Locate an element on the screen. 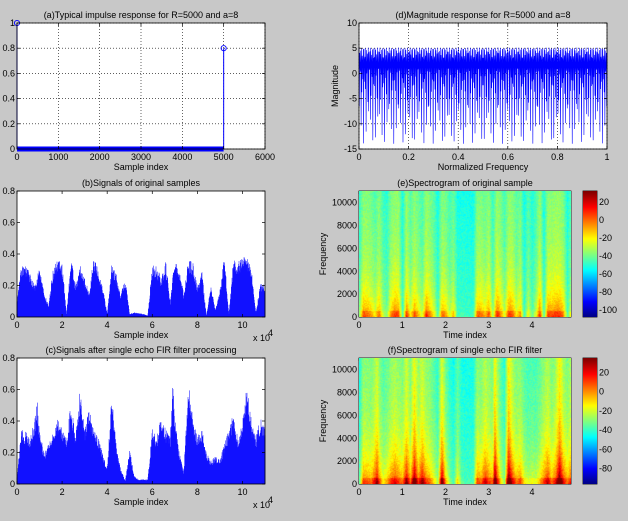 Image resolution: width=628 pixels, height=521 pixels. x-axis-label: Sample index is located at coordinates (141, 502).